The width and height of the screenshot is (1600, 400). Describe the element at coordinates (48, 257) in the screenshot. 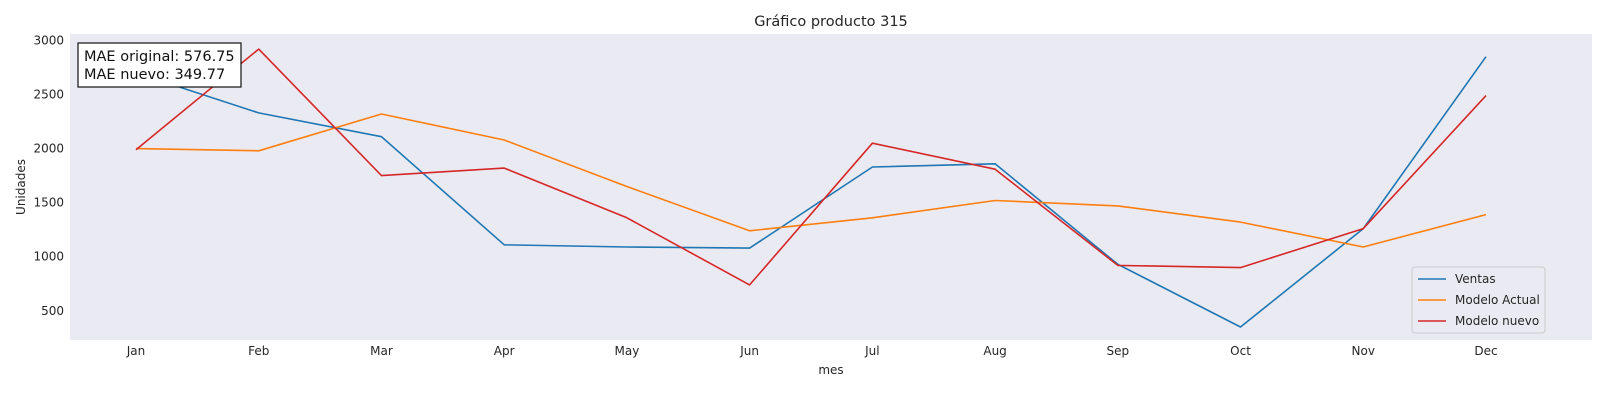

I see `y-tick-label: 1000` at that location.